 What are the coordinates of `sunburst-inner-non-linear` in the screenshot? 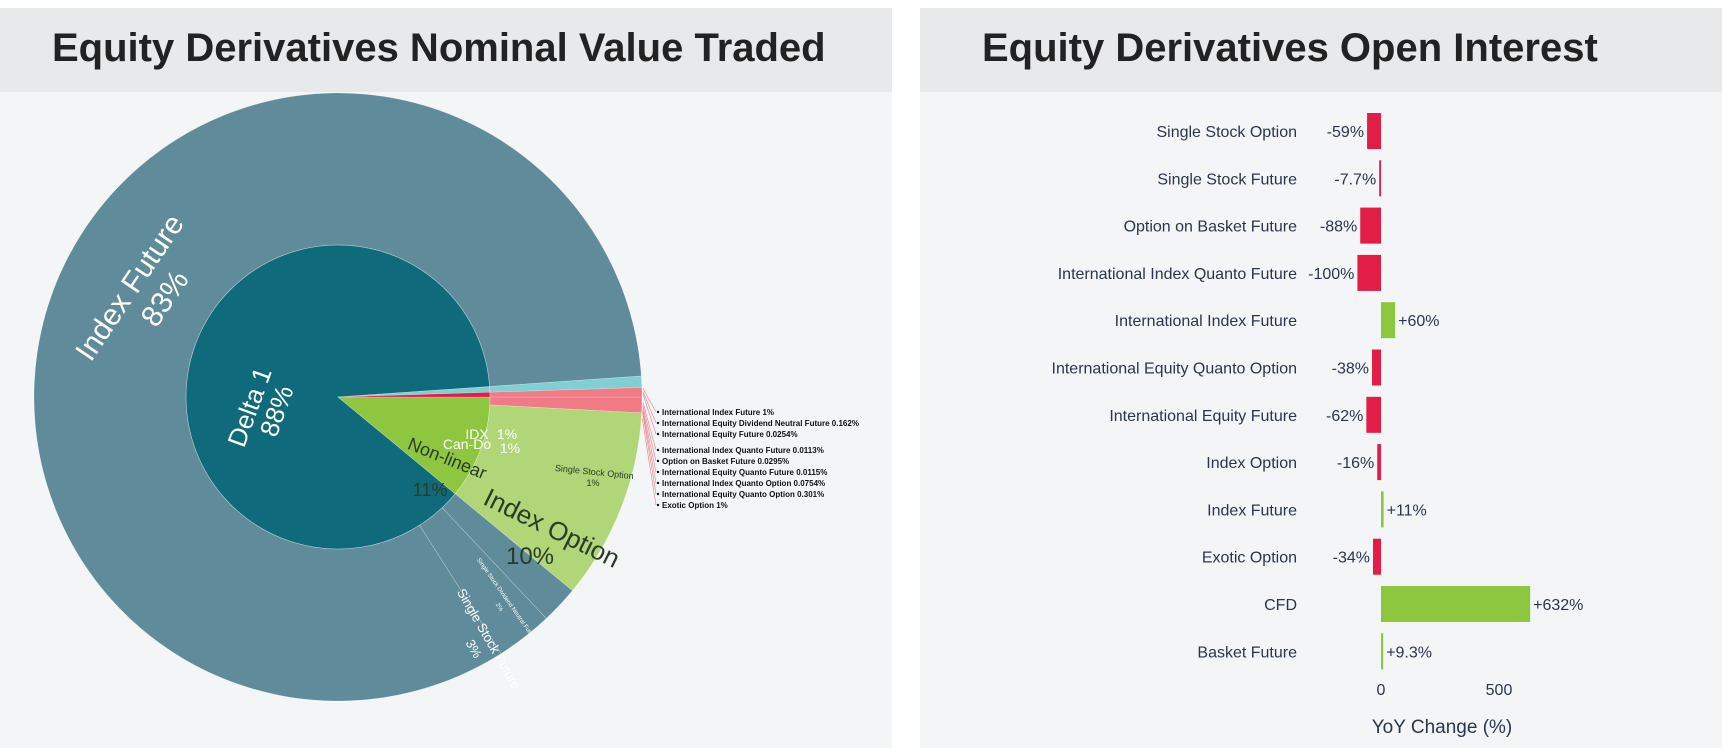 It's located at (414, 445).